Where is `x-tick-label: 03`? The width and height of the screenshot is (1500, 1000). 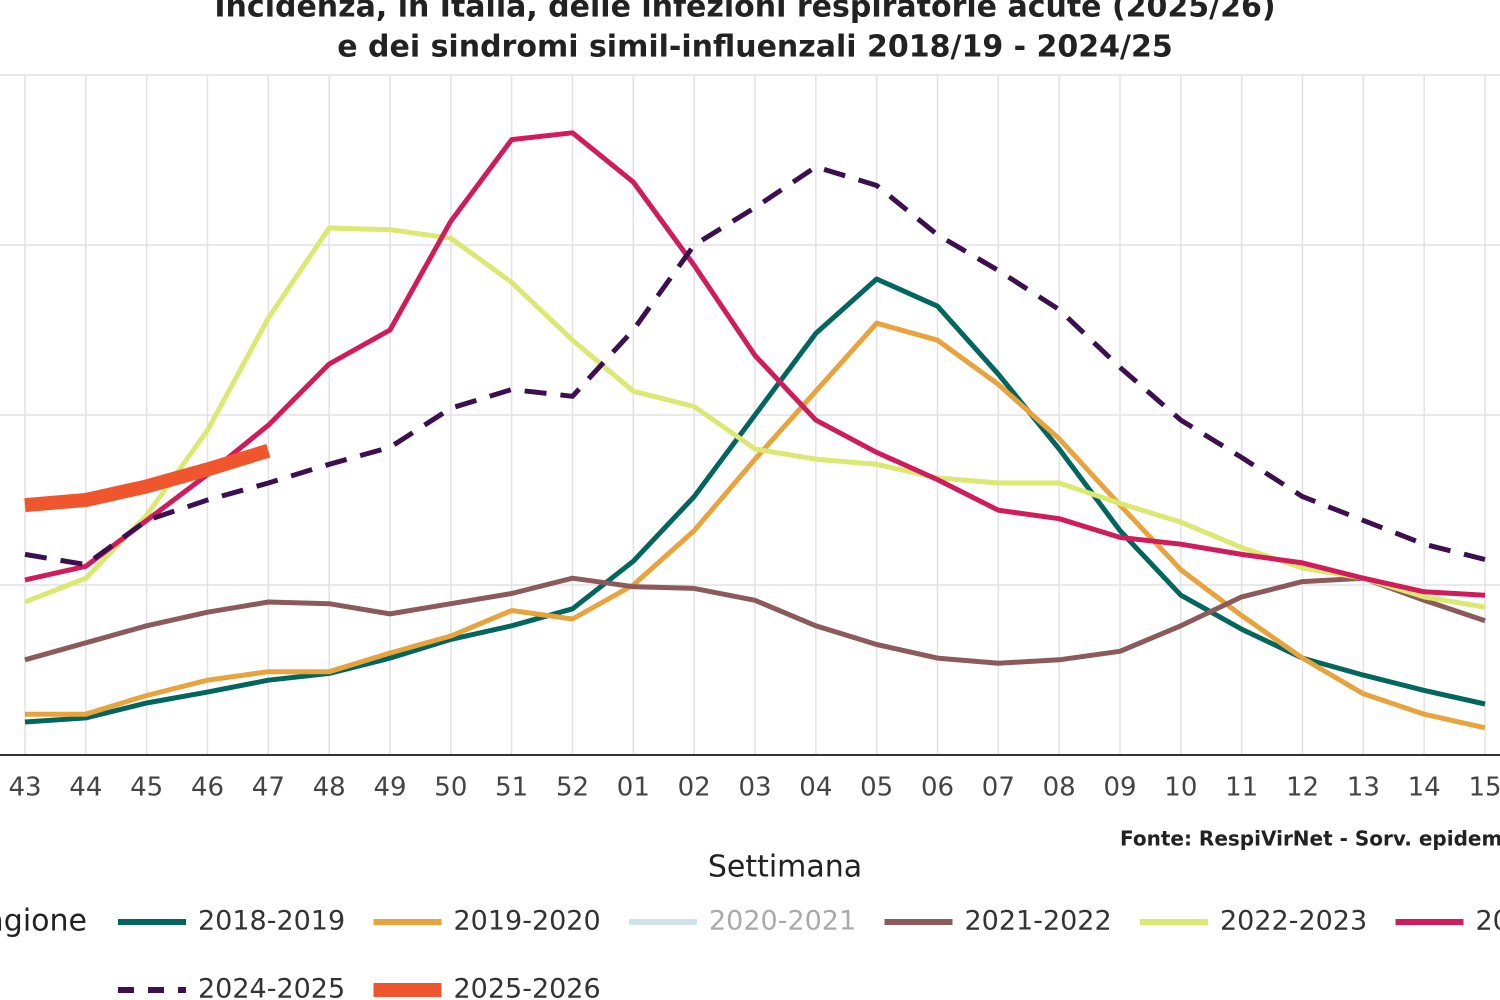 x-tick-label: 03 is located at coordinates (754, 788).